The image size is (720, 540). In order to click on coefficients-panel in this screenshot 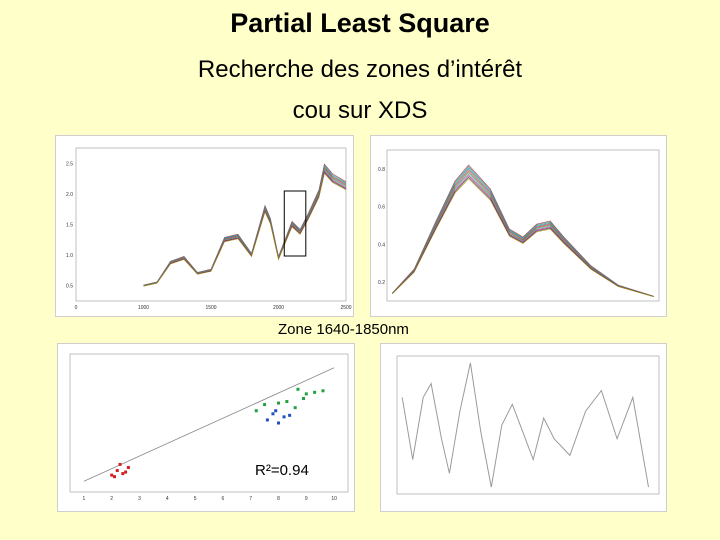, I will do `click(523, 427)`.